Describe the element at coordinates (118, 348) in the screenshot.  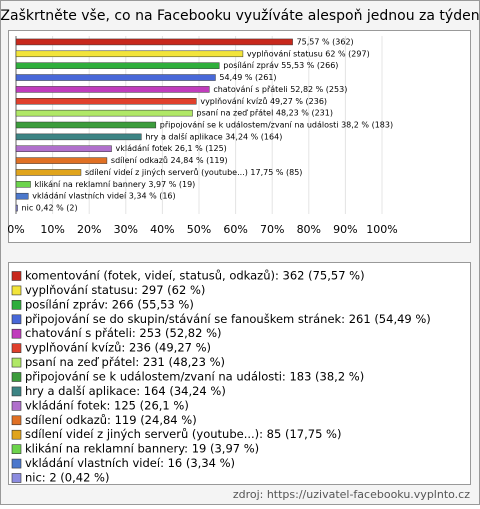
I see `legend-label: vyplňování kvízů: 236 (49,27 %)` at that location.